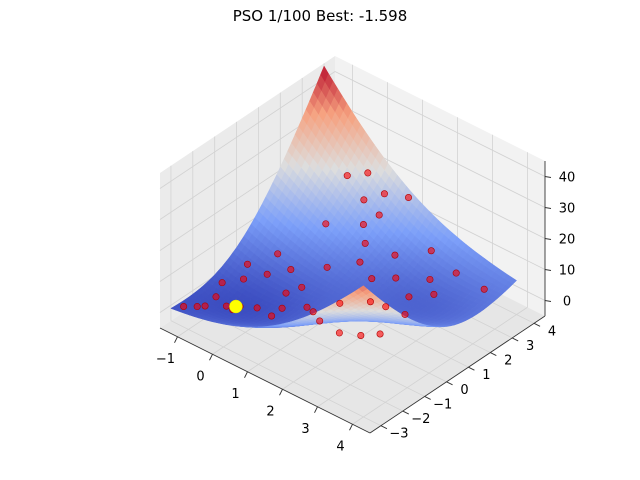 Image resolution: width=640 pixels, height=480 pixels. What do you see at coordinates (567, 271) in the screenshot?
I see `z-tick-label: 10` at bounding box center [567, 271].